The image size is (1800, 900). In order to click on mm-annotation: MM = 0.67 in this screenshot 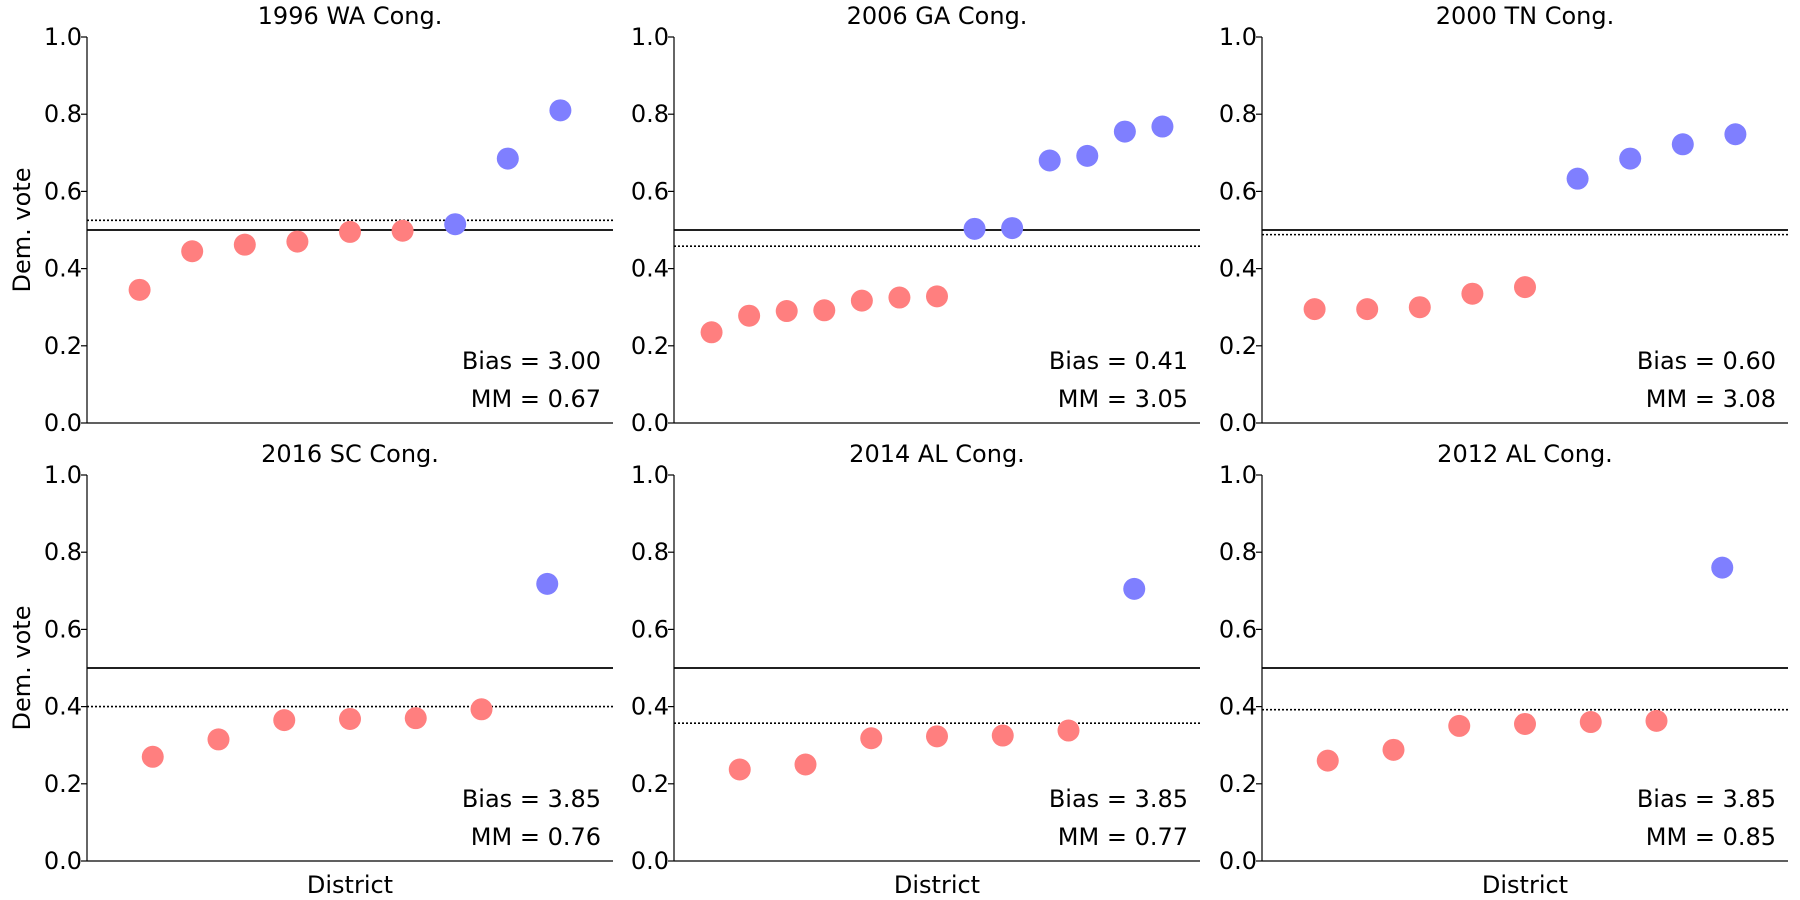, I will do `click(536, 399)`.